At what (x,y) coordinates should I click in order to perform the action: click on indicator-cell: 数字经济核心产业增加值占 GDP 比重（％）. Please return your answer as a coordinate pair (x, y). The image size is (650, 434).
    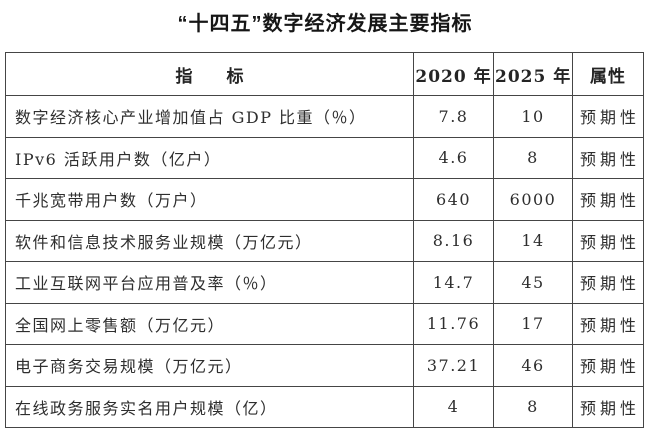
    Looking at the image, I should click on (209, 116).